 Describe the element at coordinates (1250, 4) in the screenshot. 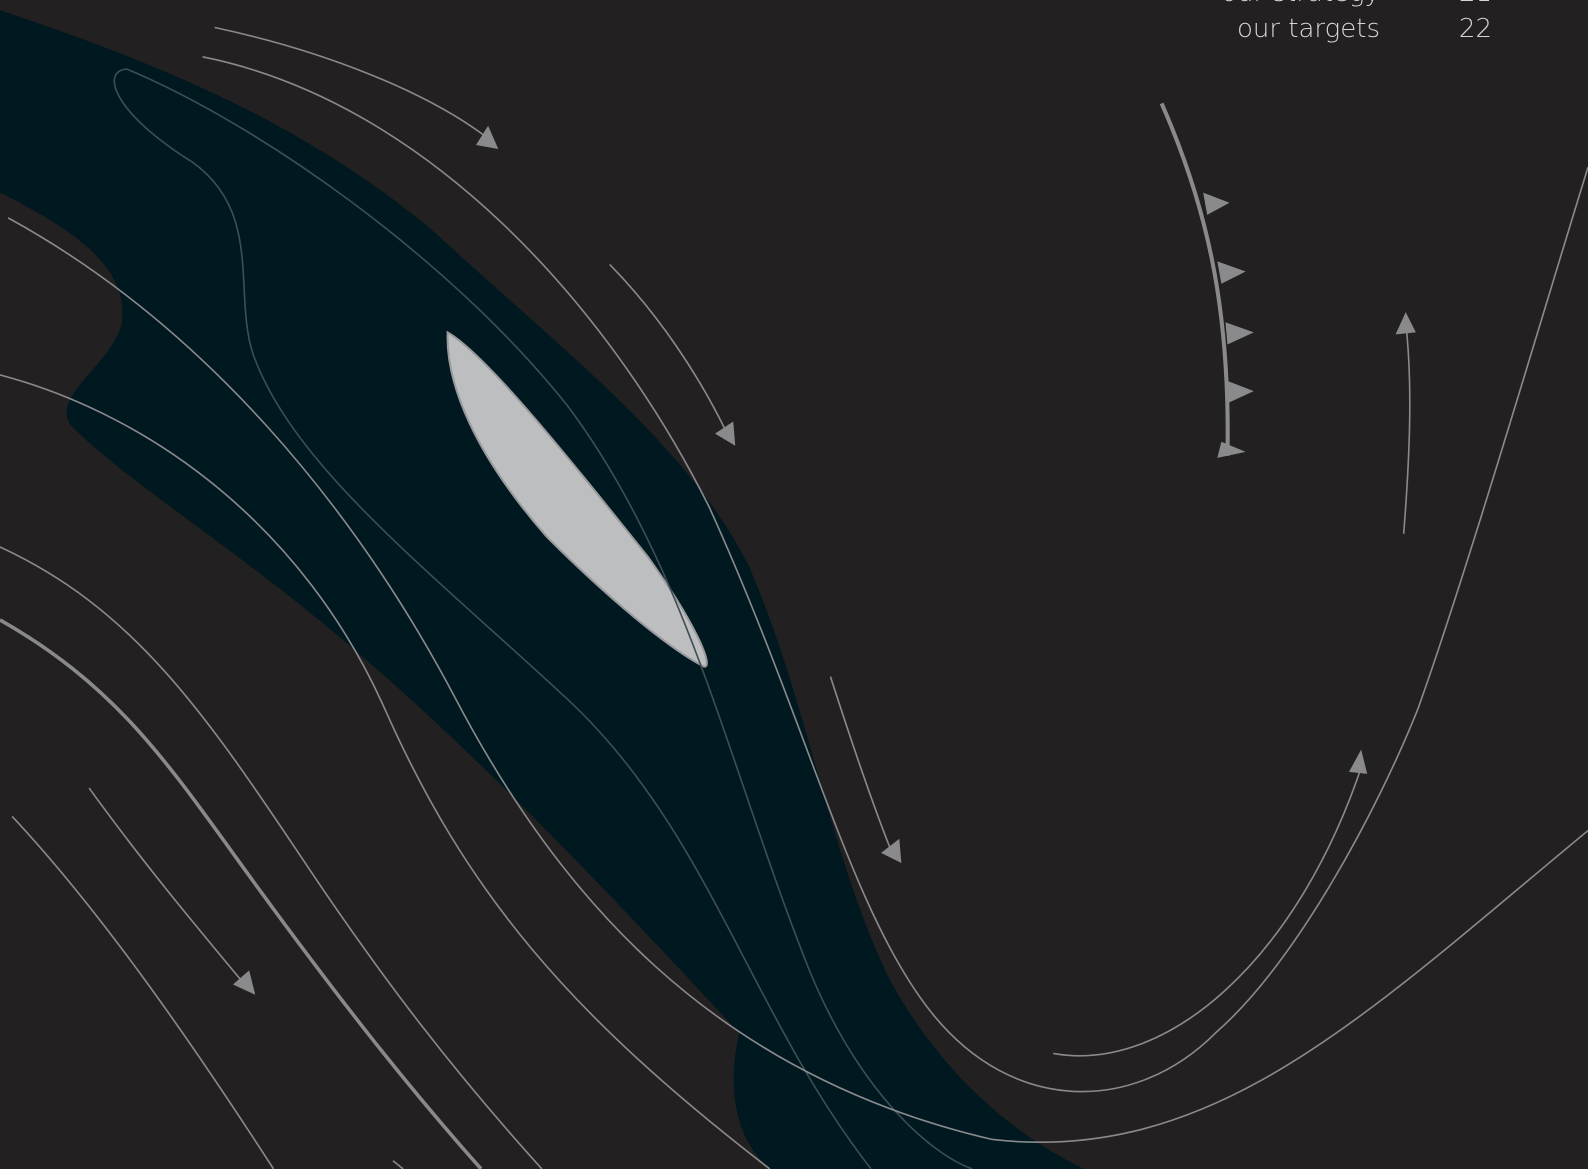

I see `toc-label: our strategy` at that location.